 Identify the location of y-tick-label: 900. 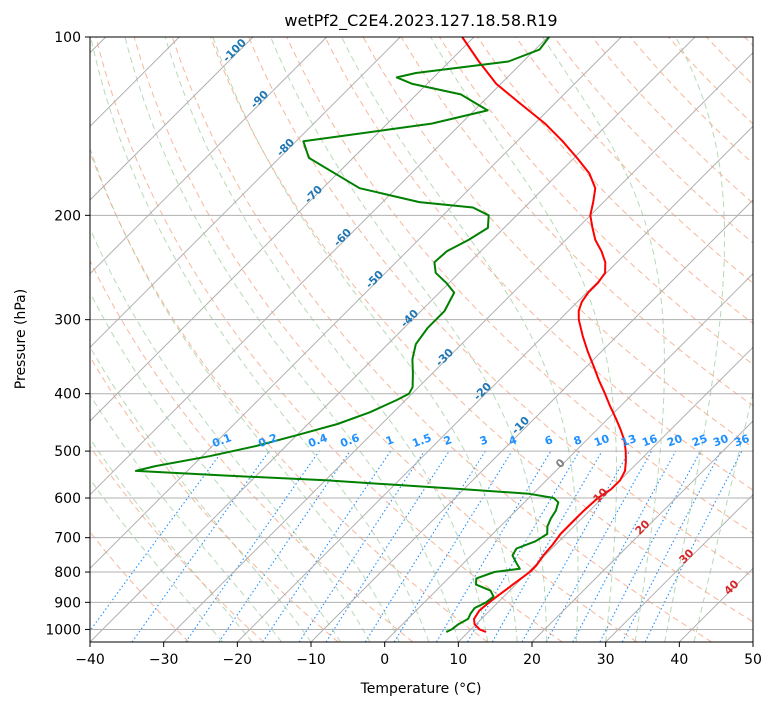
(67, 603).